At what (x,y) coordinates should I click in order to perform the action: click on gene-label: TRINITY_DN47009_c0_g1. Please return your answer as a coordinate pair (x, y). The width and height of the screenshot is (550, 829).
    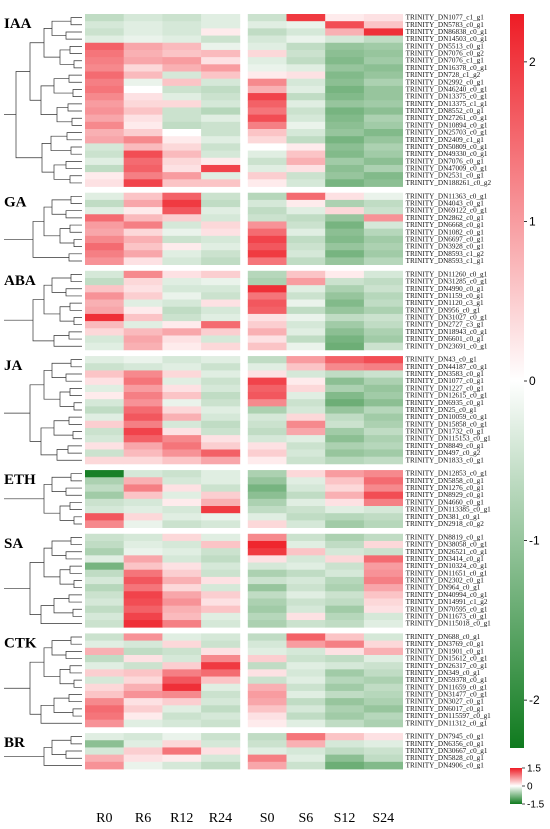
    Looking at the image, I should click on (447, 169).